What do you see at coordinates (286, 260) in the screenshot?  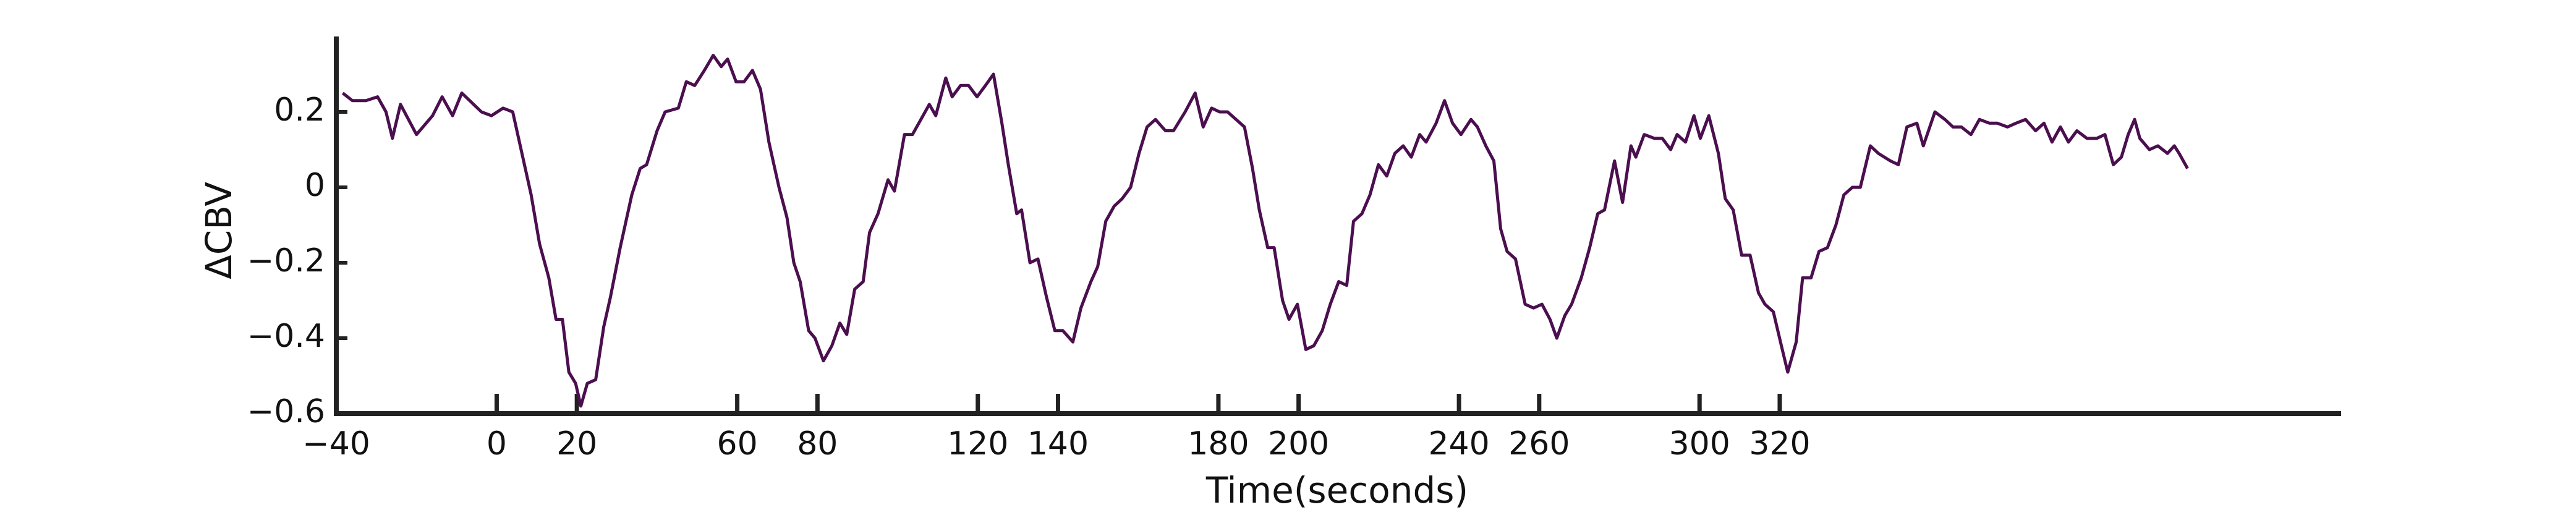 I see `y-tick-label: −0.2` at bounding box center [286, 260].